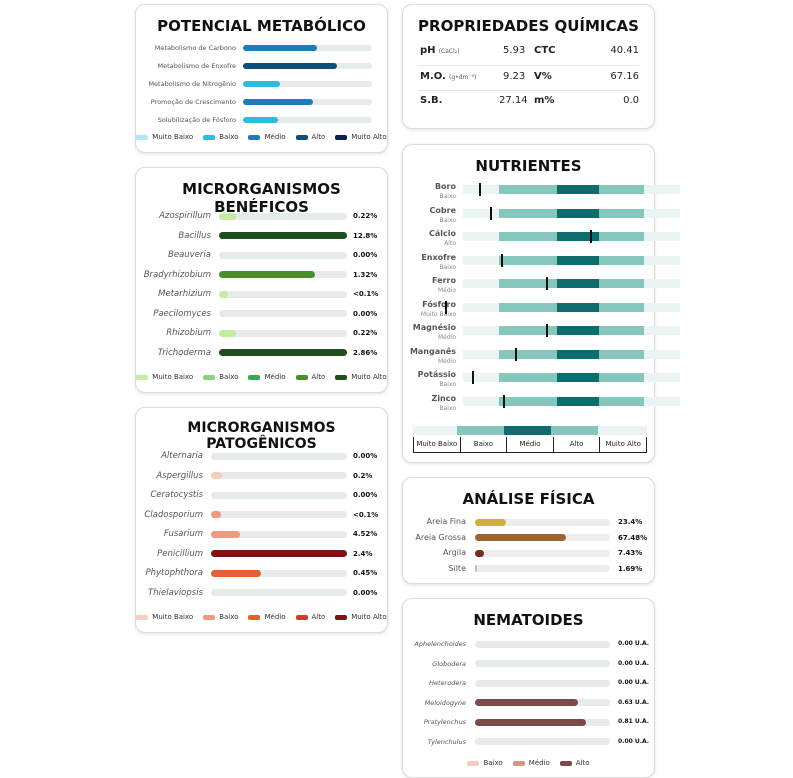 This screenshot has height=778, width=793. Describe the element at coordinates (261, 495) in the screenshot. I see `bar-row: Ceratocystis 0.00%` at that location.